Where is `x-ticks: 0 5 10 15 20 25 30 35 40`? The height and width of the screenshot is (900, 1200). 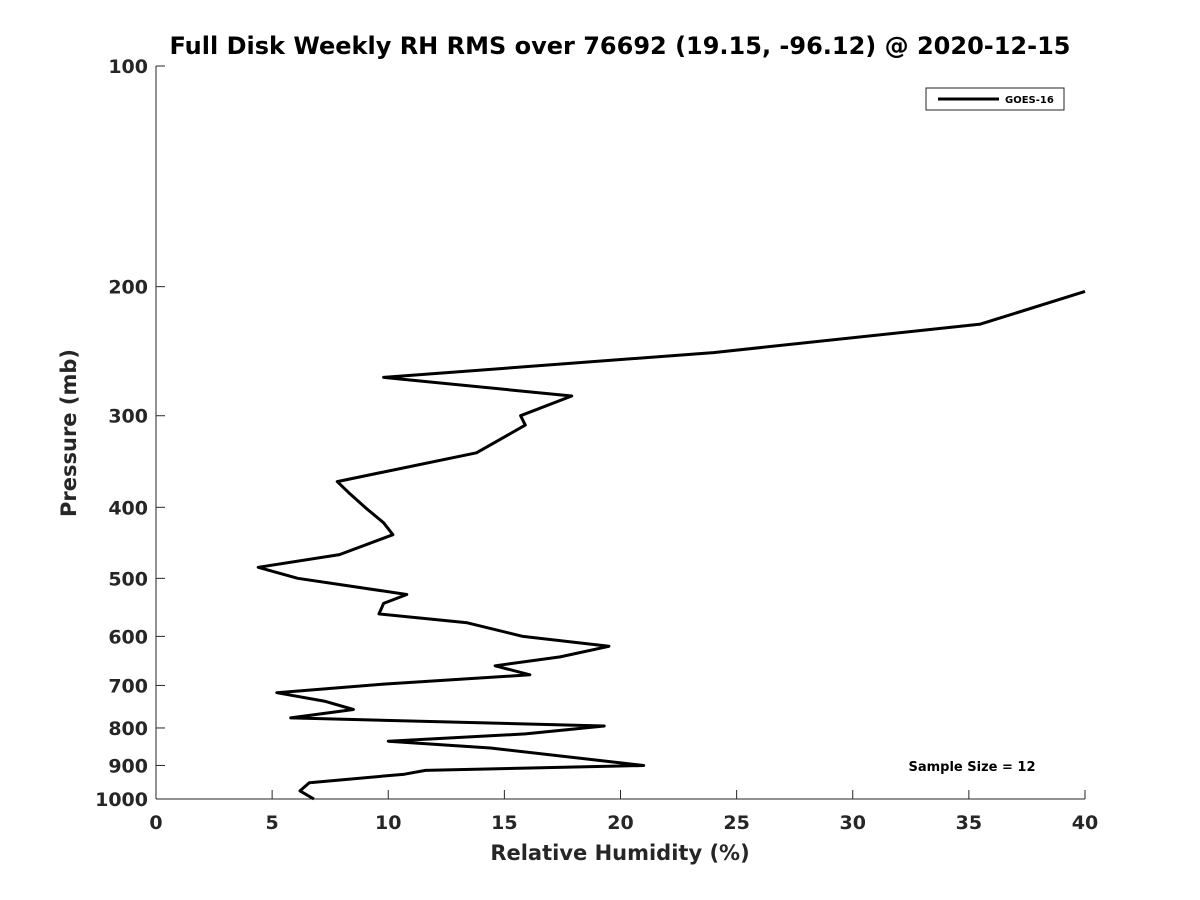 x-ticks: 0 5 10 15 20 25 30 35 40 is located at coordinates (623, 812).